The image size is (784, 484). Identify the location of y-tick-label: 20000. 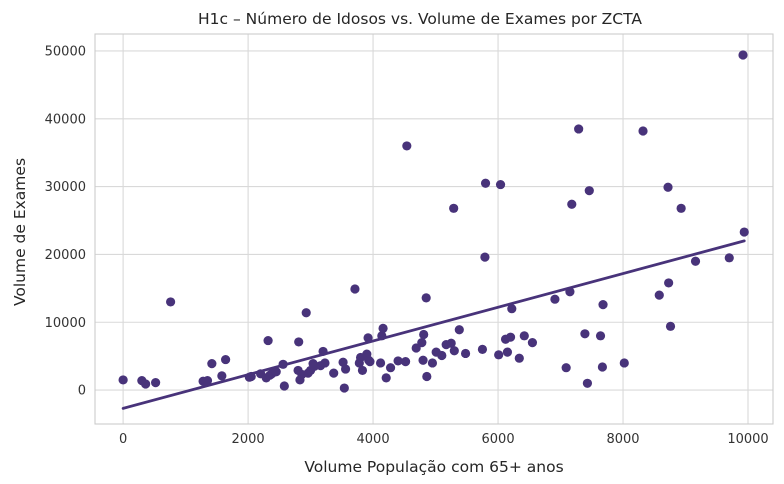
(65, 255).